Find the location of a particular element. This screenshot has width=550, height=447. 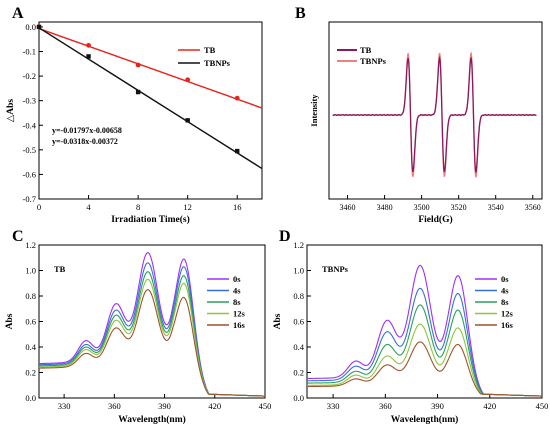

x-tick-label-d: 330 is located at coordinates (333, 406).